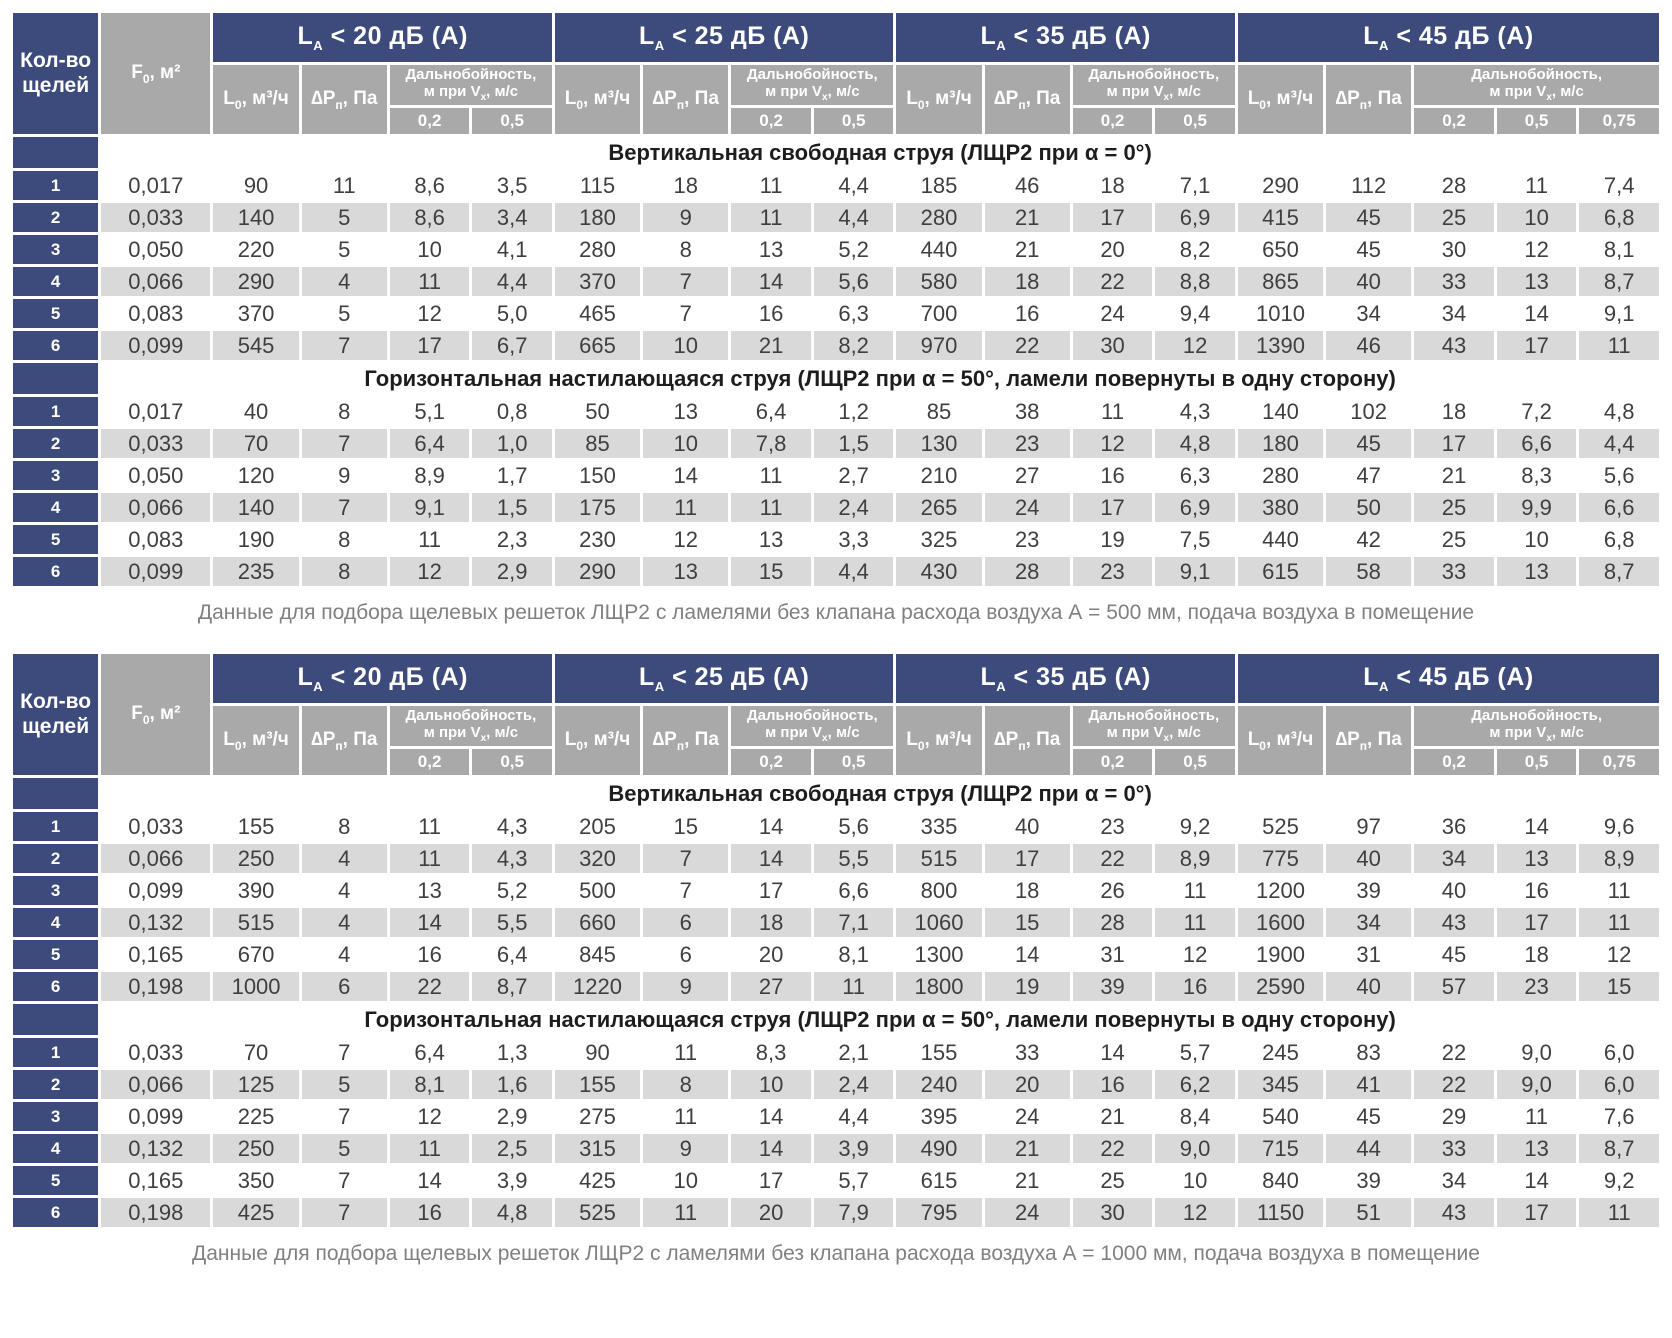 This screenshot has height=1338, width=1672. Describe the element at coordinates (853, 1180) in the screenshot. I see `data-cell: 5,7` at that location.